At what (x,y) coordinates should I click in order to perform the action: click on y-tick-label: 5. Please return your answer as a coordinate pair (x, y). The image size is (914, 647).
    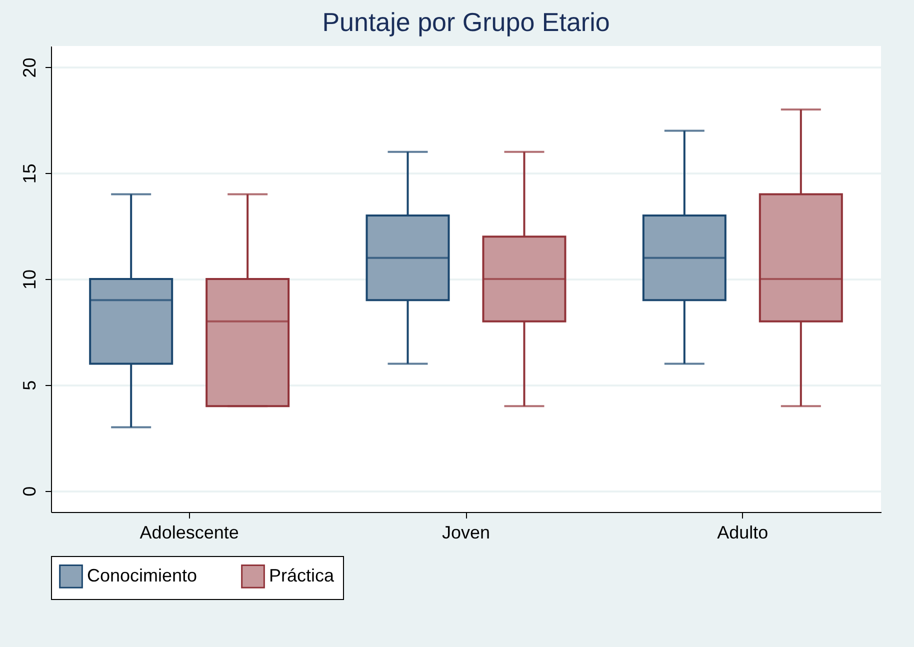
    Looking at the image, I should click on (30, 385).